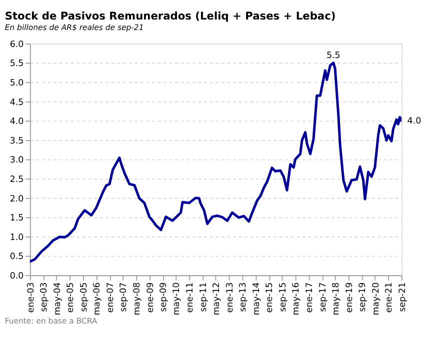 This screenshot has width=443, height=340. Describe the element at coordinates (111, 297) in the screenshot. I see `x-tick-label: ene-07` at that location.